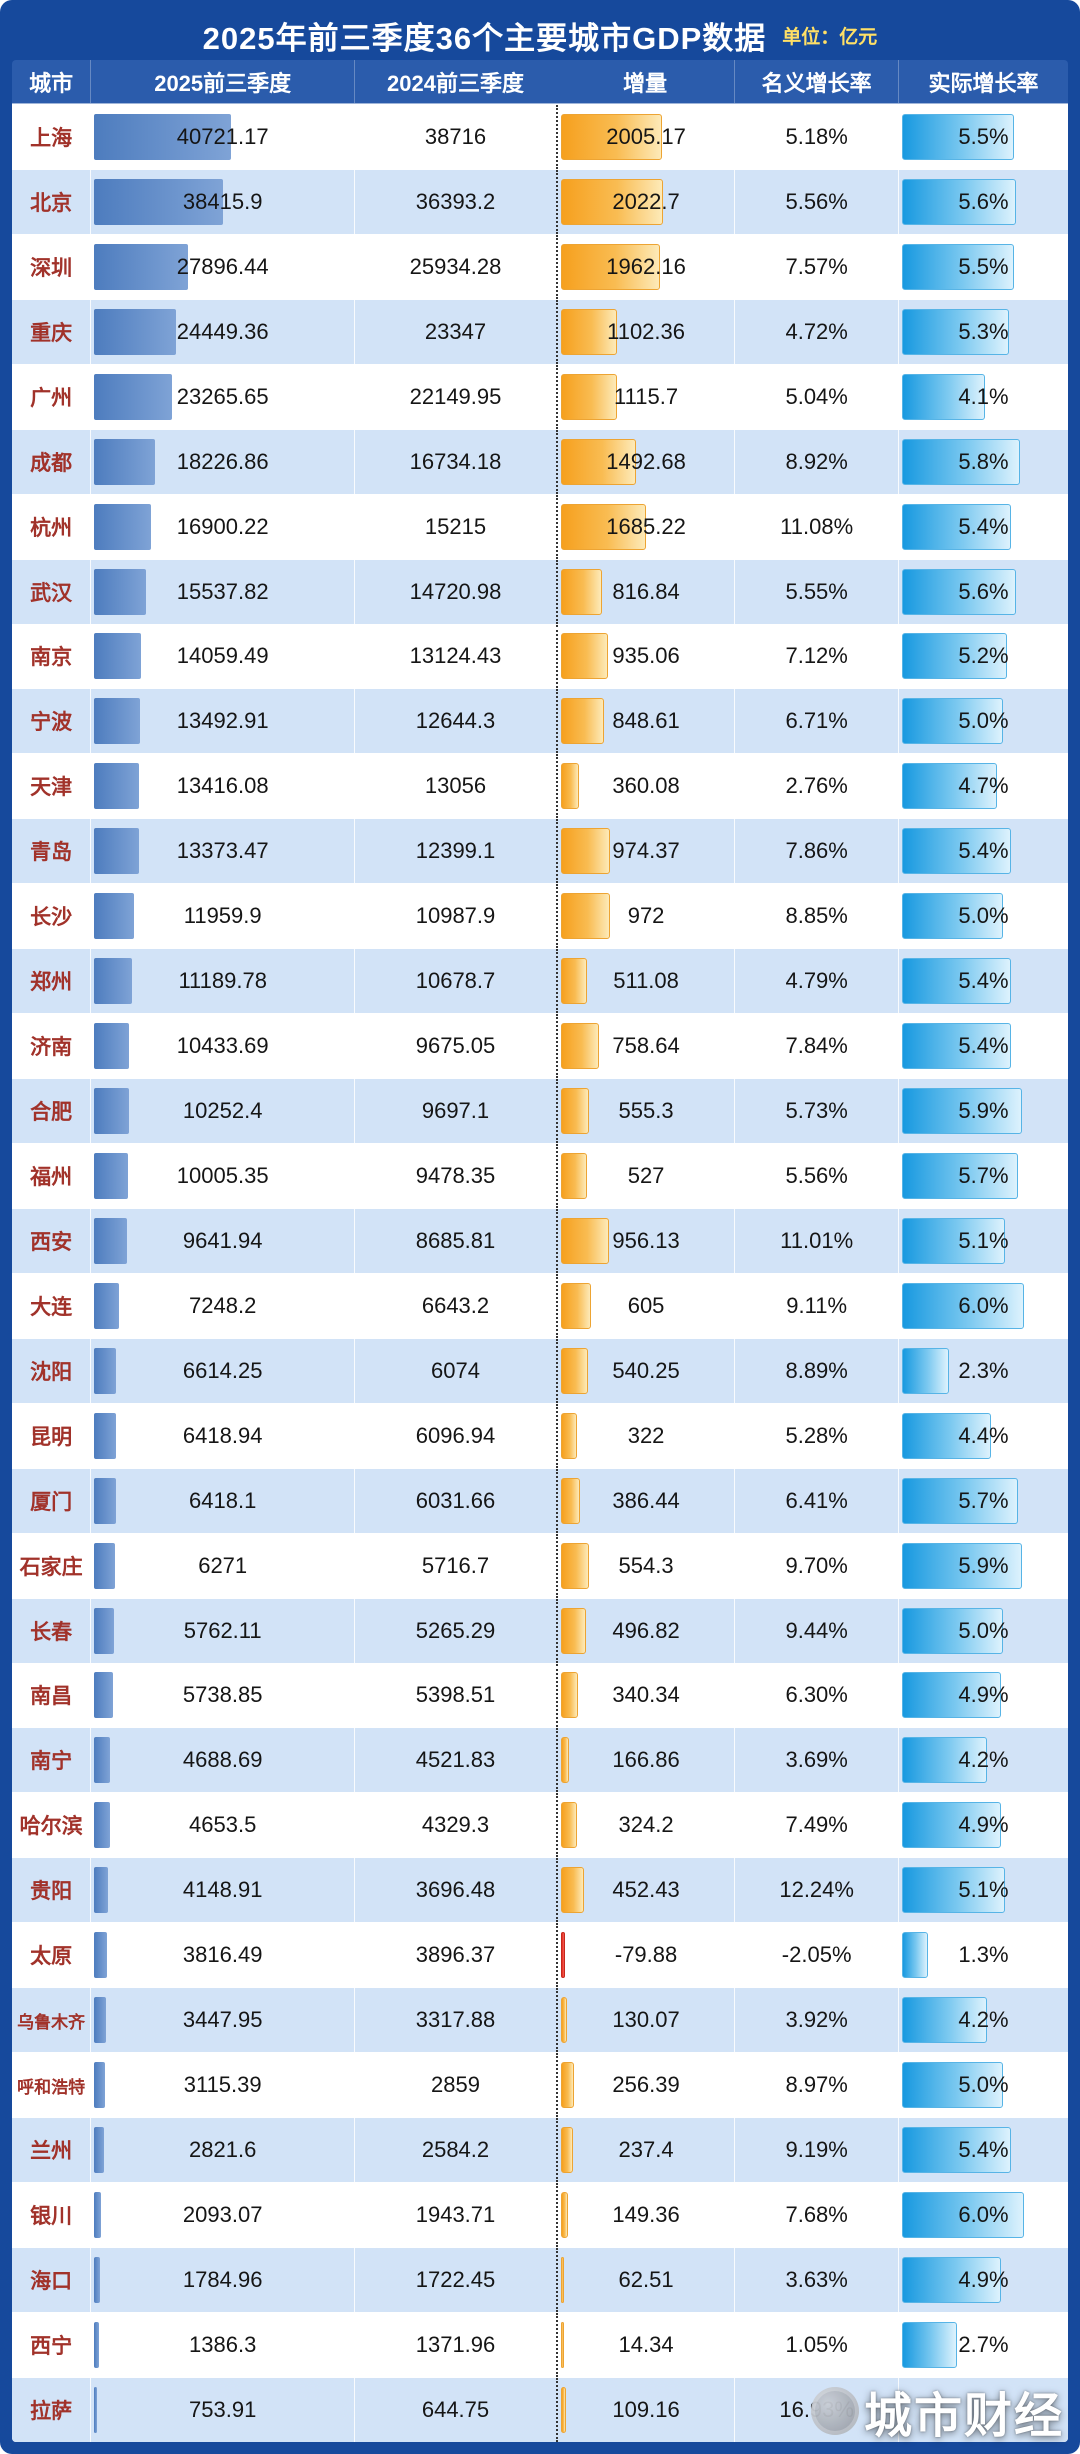 The height and width of the screenshot is (2454, 1080). Describe the element at coordinates (51, 1762) in the screenshot. I see `city-name: 南宁` at that location.